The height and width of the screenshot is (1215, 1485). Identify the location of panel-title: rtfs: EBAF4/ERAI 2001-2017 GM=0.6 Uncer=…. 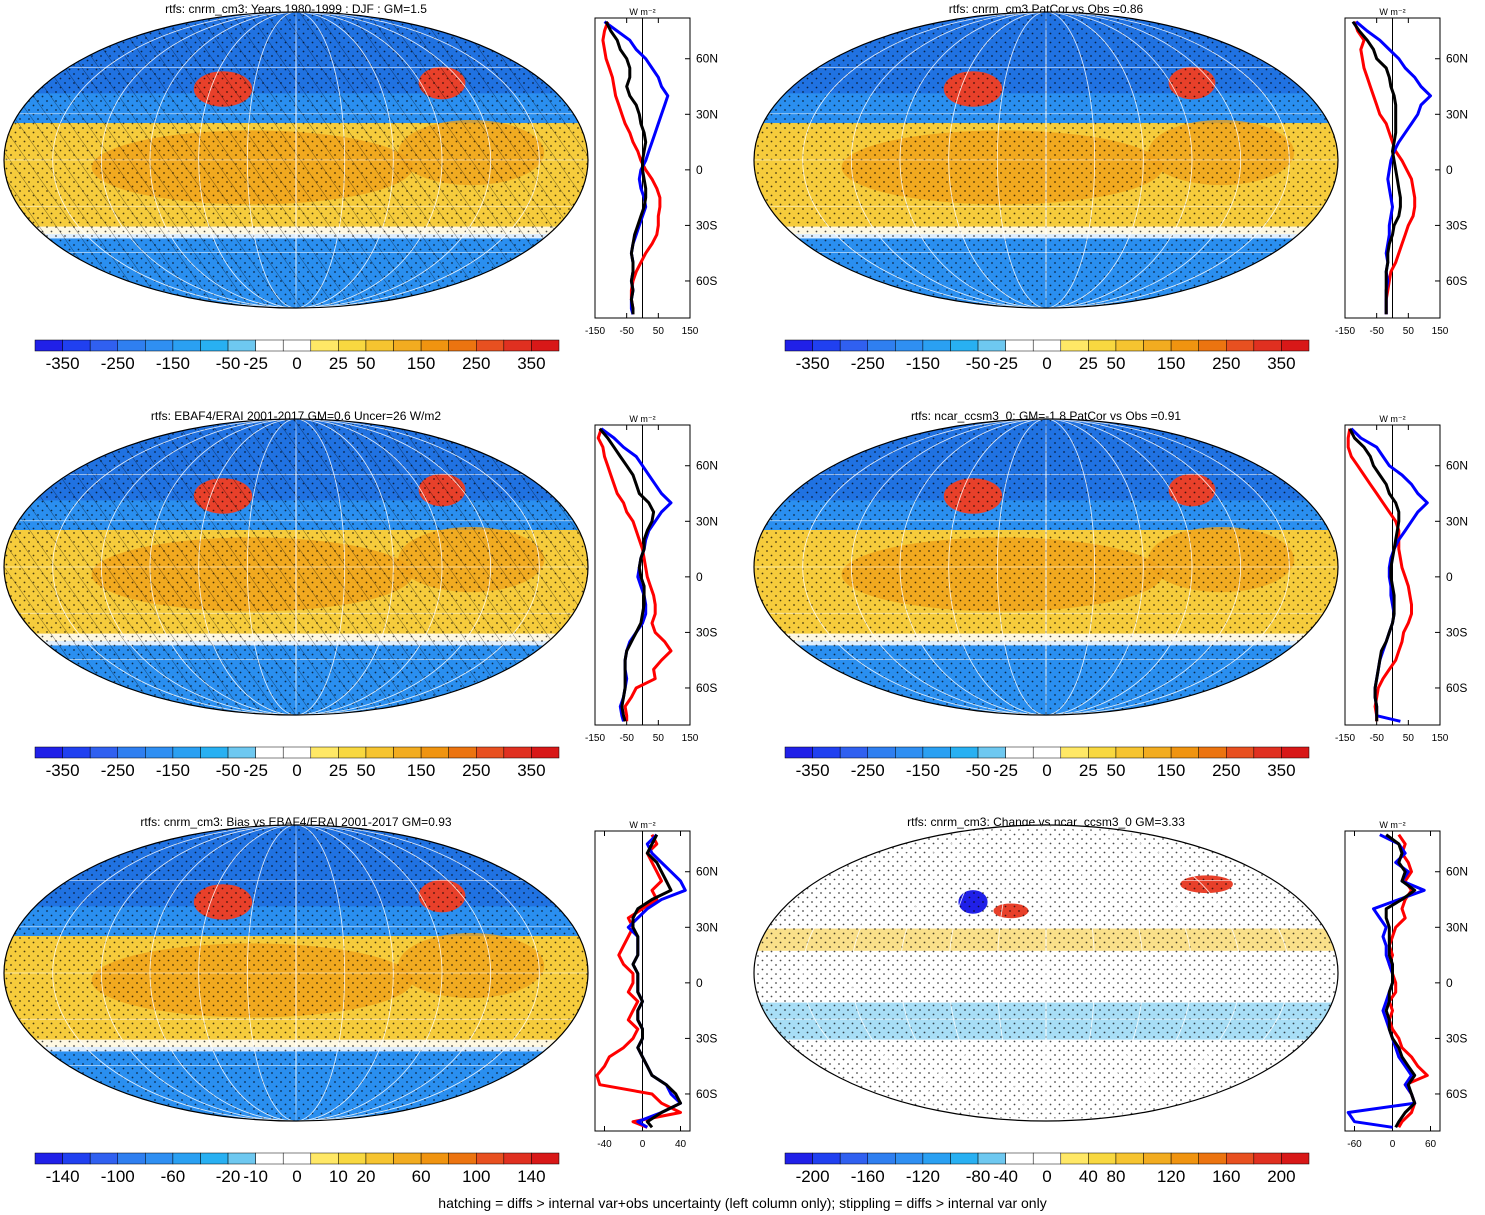
(296, 416).